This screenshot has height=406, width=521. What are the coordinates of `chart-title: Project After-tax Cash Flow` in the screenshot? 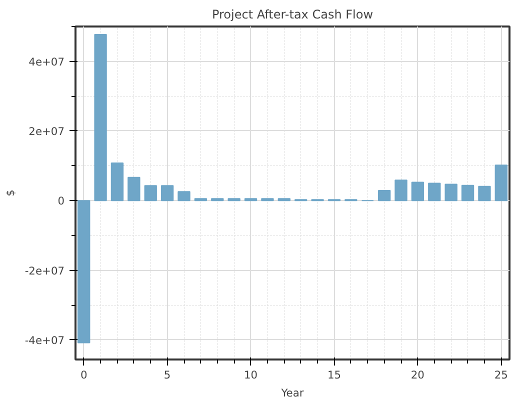 It's located at (293, 15).